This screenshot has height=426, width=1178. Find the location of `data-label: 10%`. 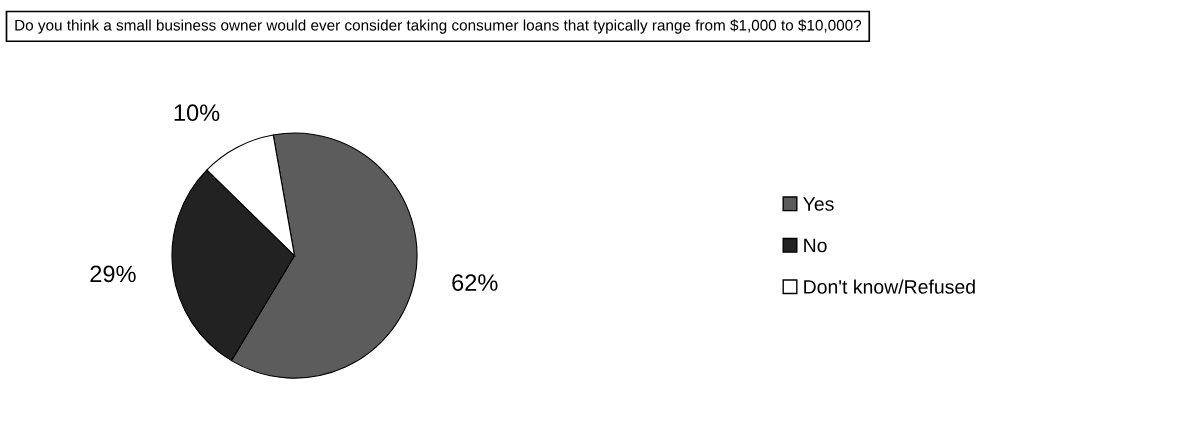

data-label: 10% is located at coordinates (197, 113).